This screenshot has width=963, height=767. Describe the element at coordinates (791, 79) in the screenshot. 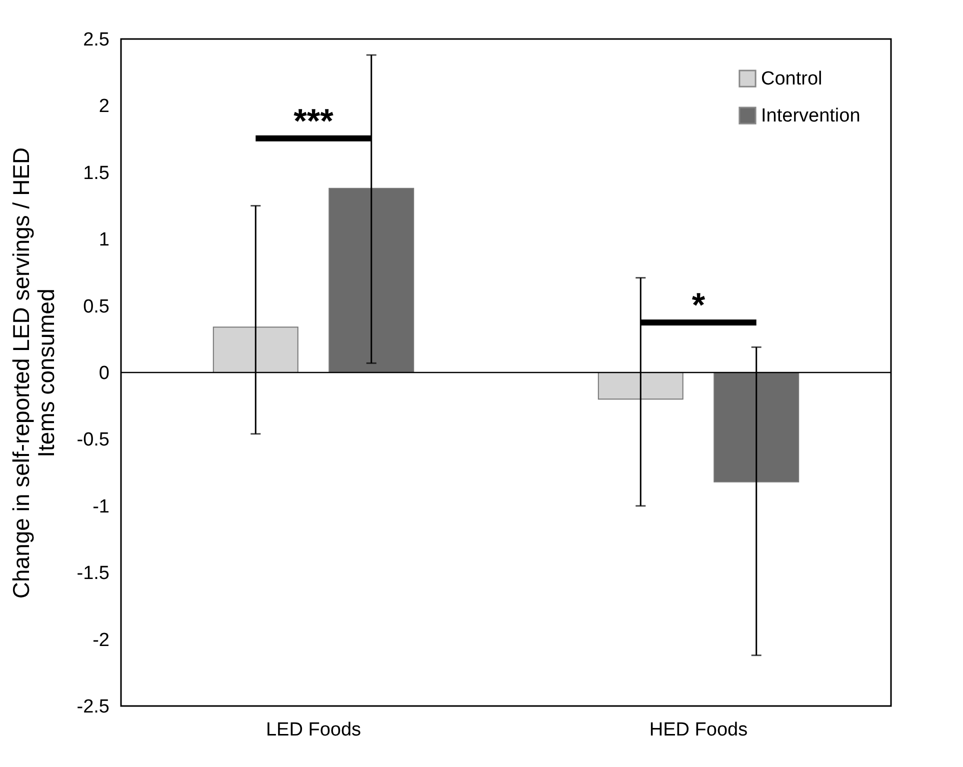

I see `legend-label: Control` at that location.